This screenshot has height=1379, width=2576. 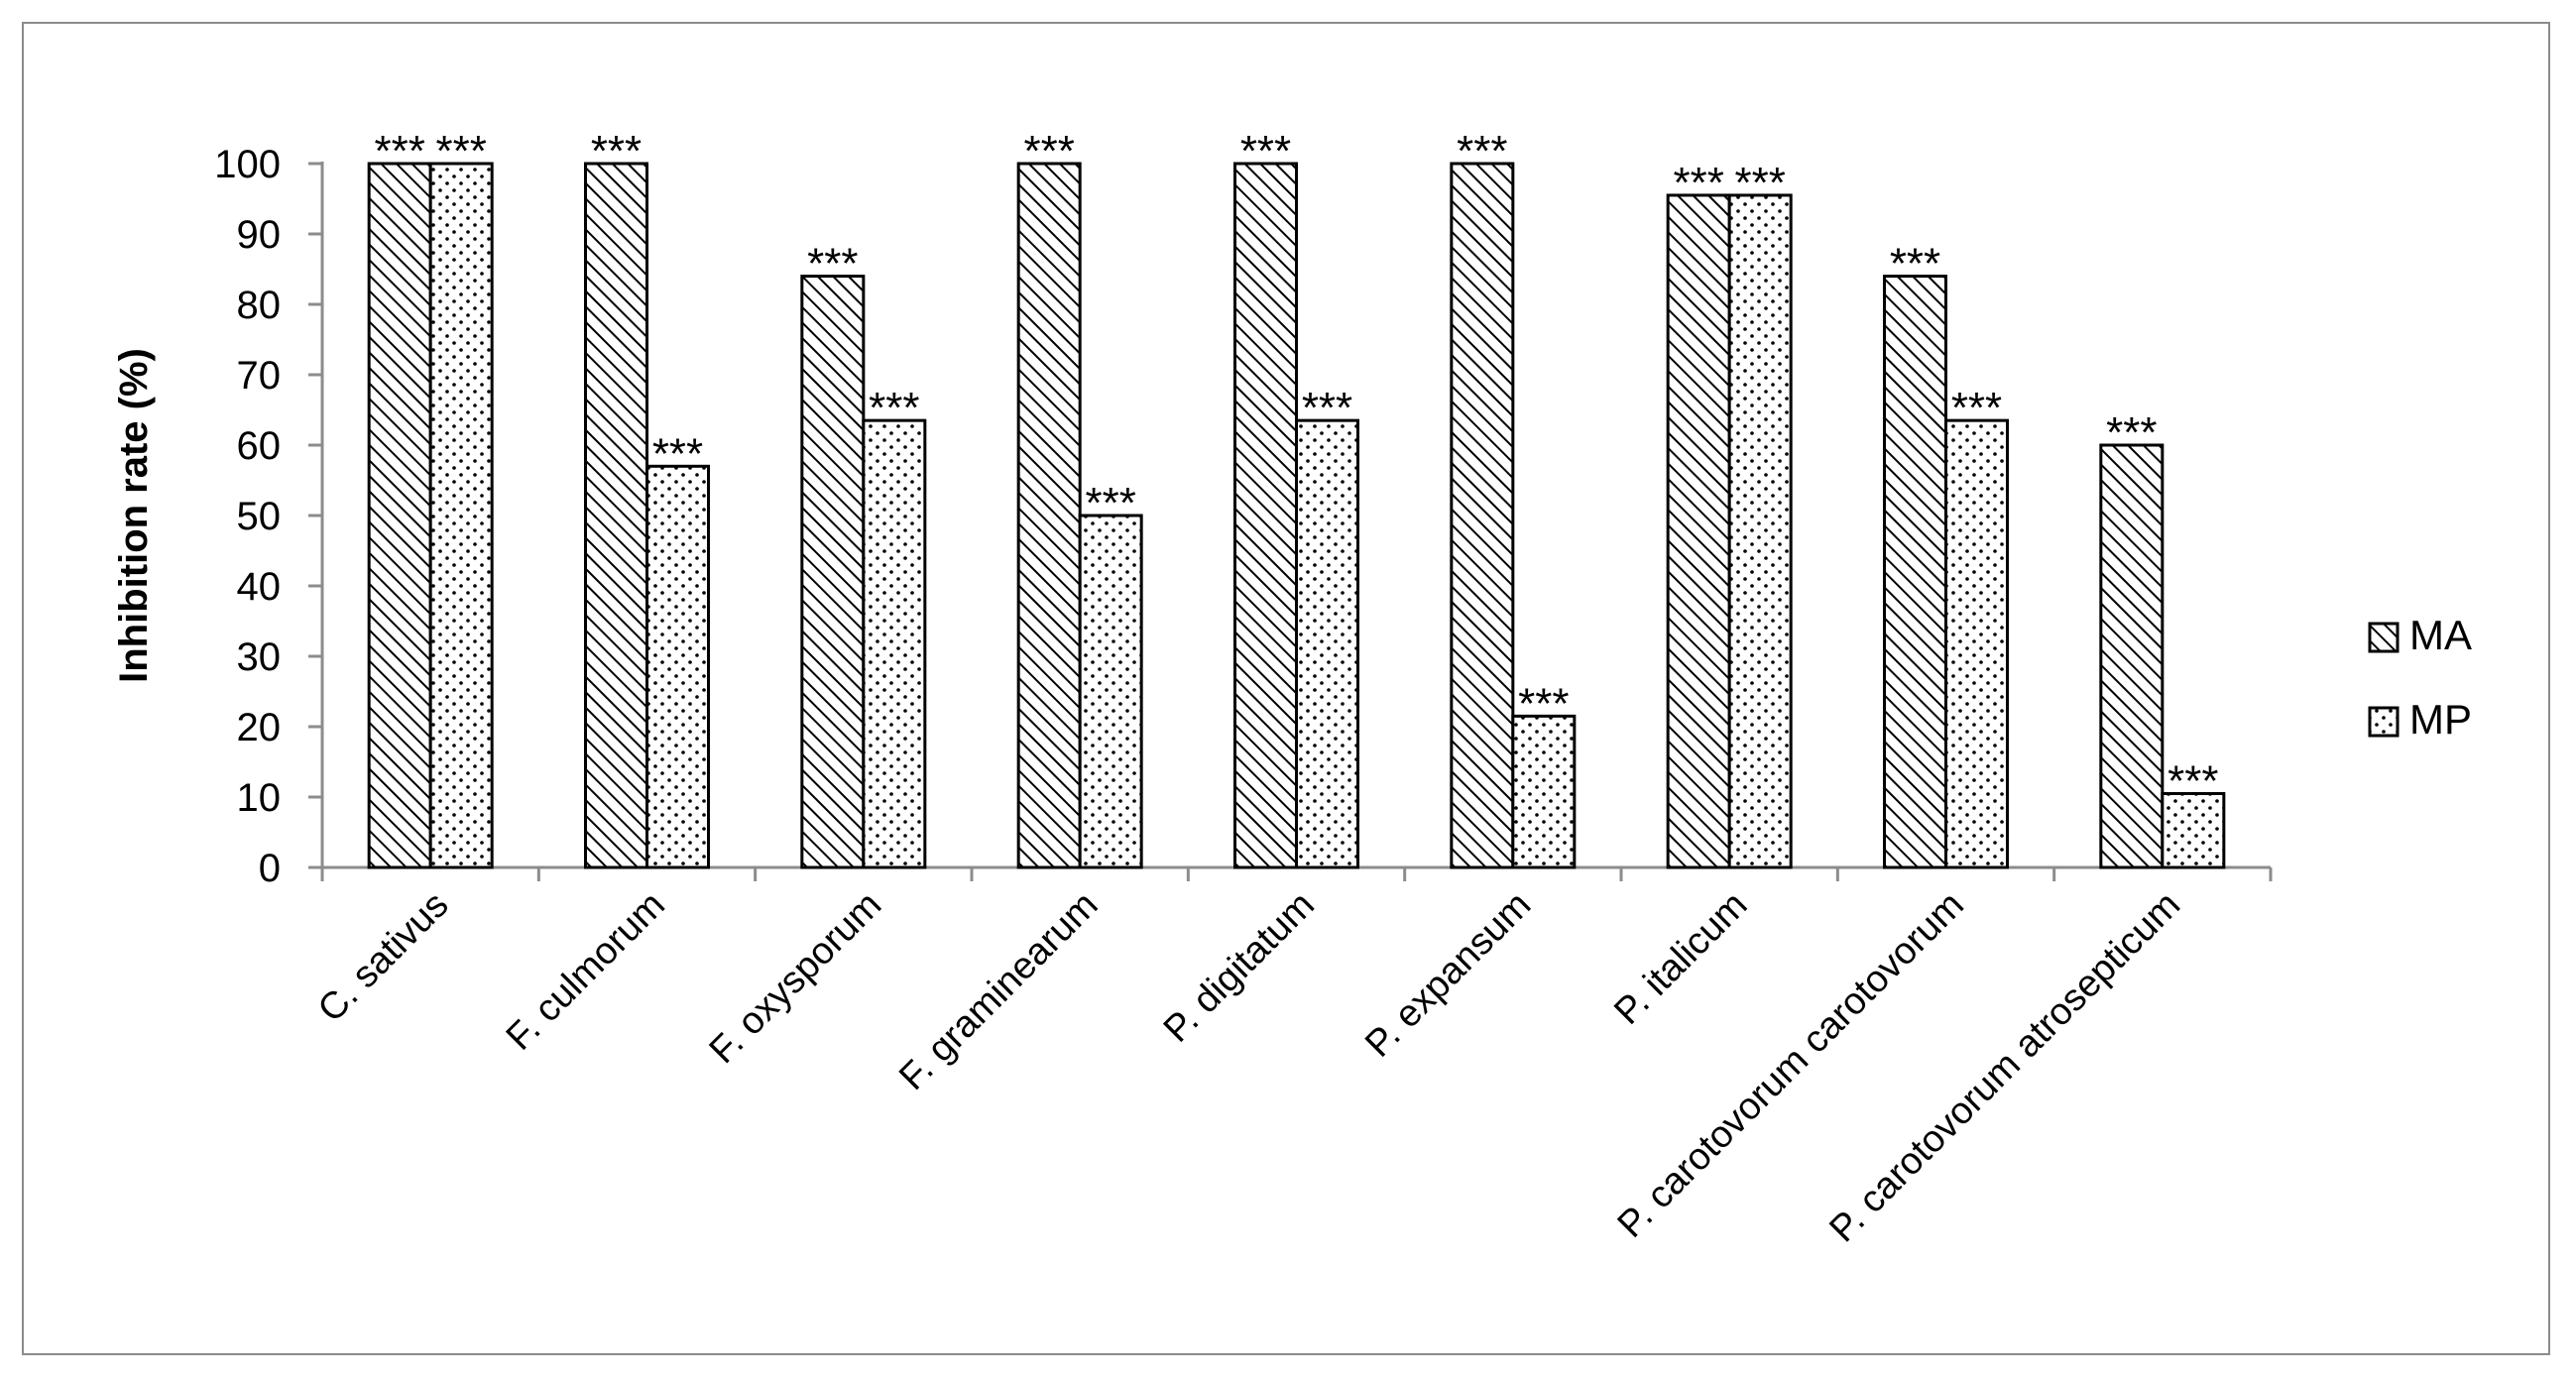 What do you see at coordinates (259, 446) in the screenshot?
I see `y-tick-label: 60` at bounding box center [259, 446].